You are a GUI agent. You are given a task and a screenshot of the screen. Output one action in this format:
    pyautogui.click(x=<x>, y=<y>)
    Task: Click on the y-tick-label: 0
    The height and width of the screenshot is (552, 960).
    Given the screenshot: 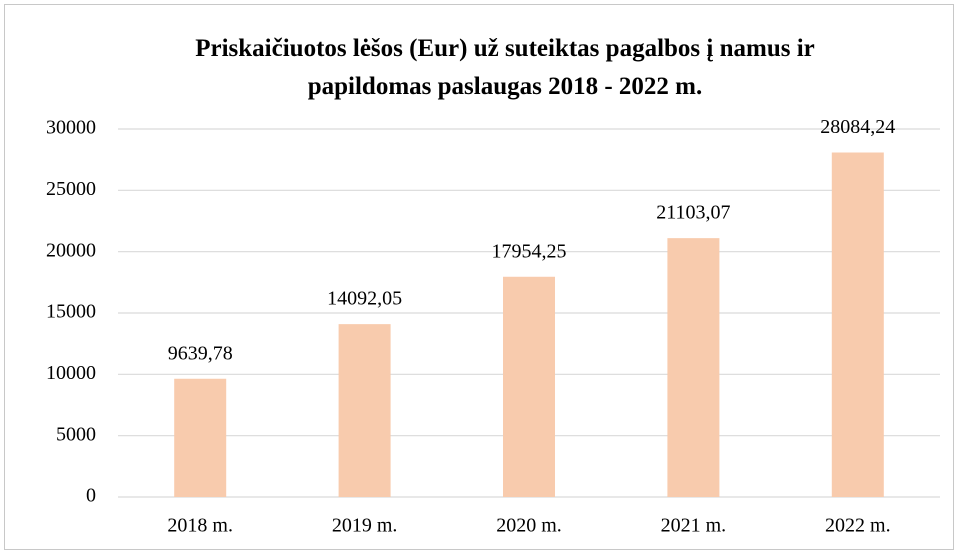 What is the action you would take?
    pyautogui.click(x=91, y=496)
    